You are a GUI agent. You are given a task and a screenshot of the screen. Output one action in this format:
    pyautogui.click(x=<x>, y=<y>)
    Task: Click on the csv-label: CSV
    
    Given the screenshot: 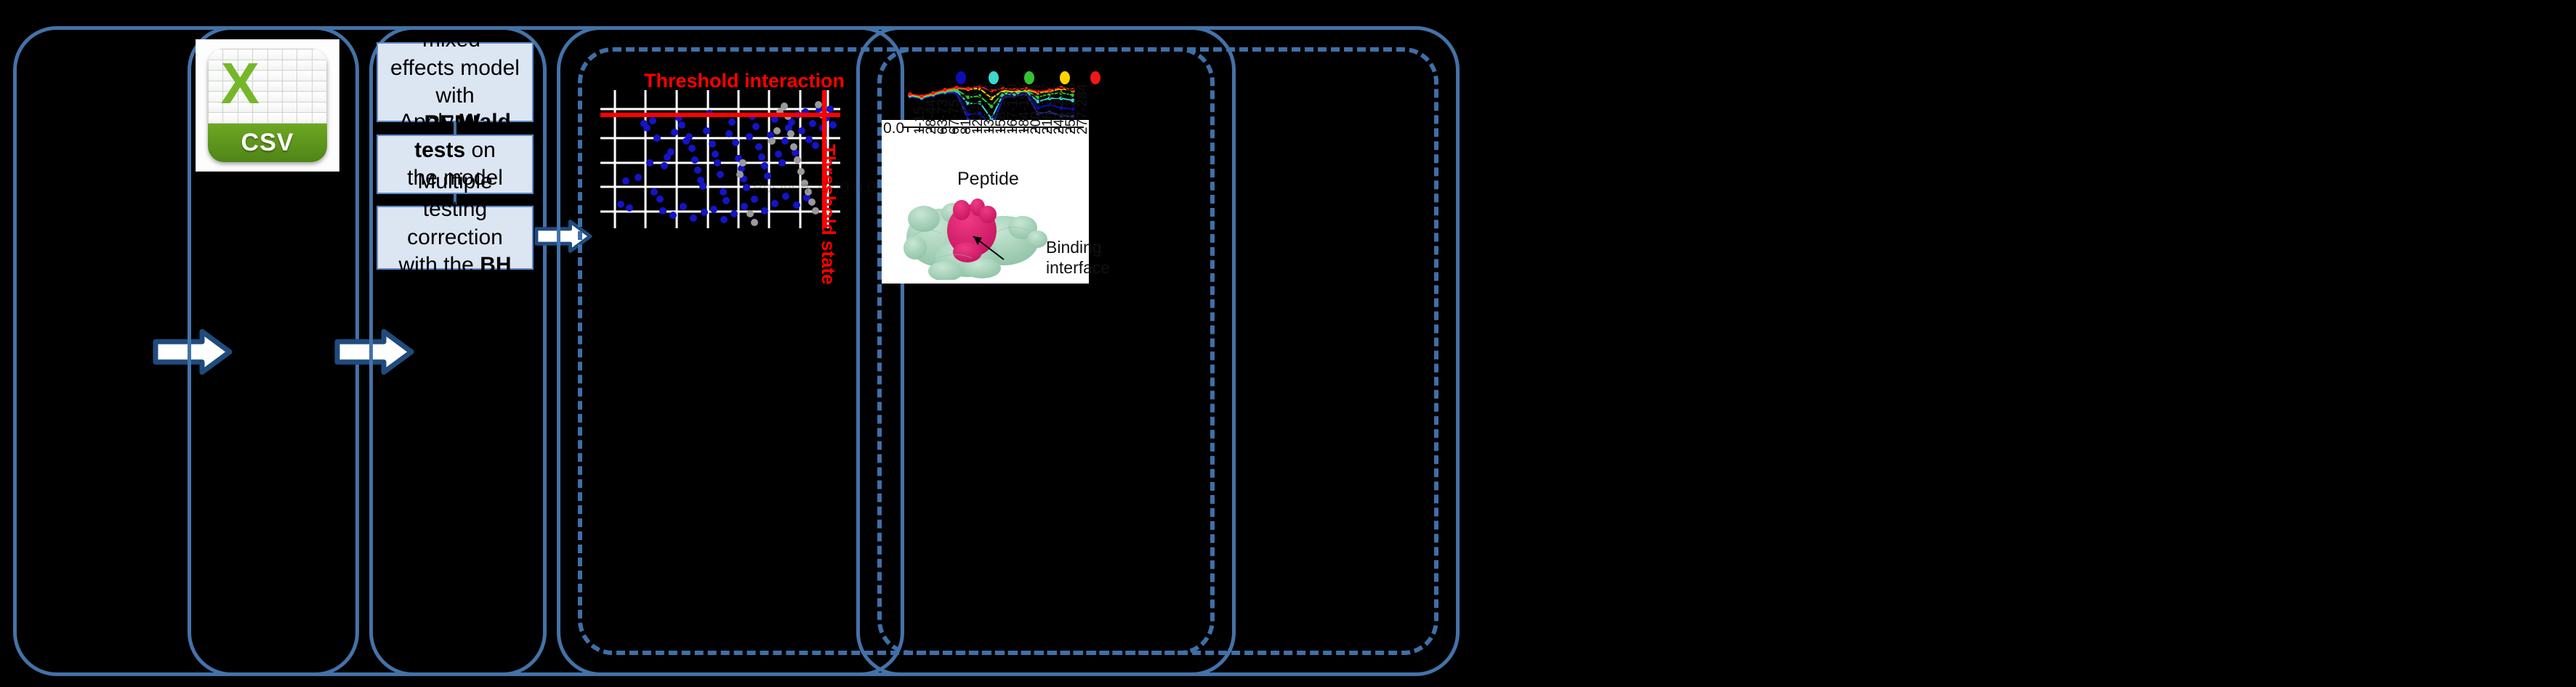 What is the action you would take?
    pyautogui.click(x=267, y=142)
    